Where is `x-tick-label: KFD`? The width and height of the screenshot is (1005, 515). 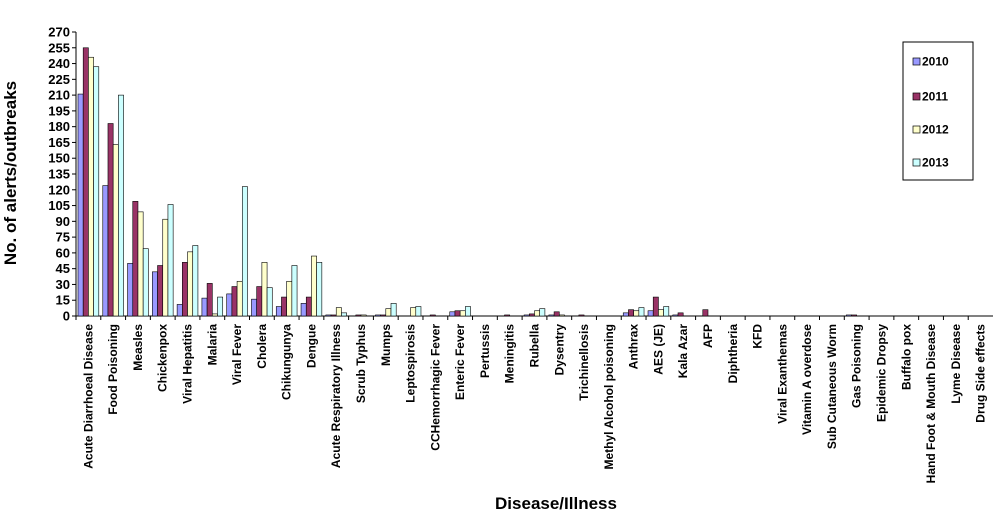
x-tick-label: KFD is located at coordinates (758, 336).